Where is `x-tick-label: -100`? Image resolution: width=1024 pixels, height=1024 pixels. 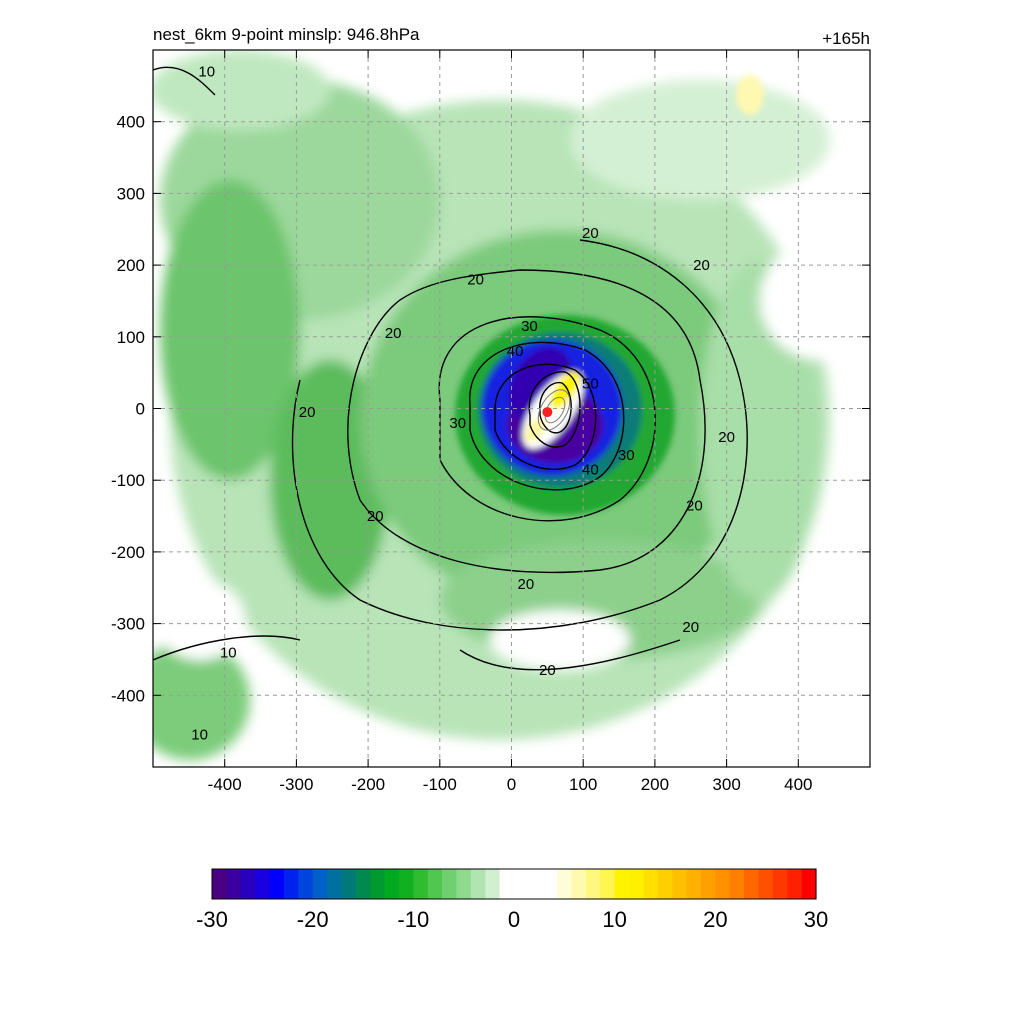 x-tick-label: -100 is located at coordinates (440, 784).